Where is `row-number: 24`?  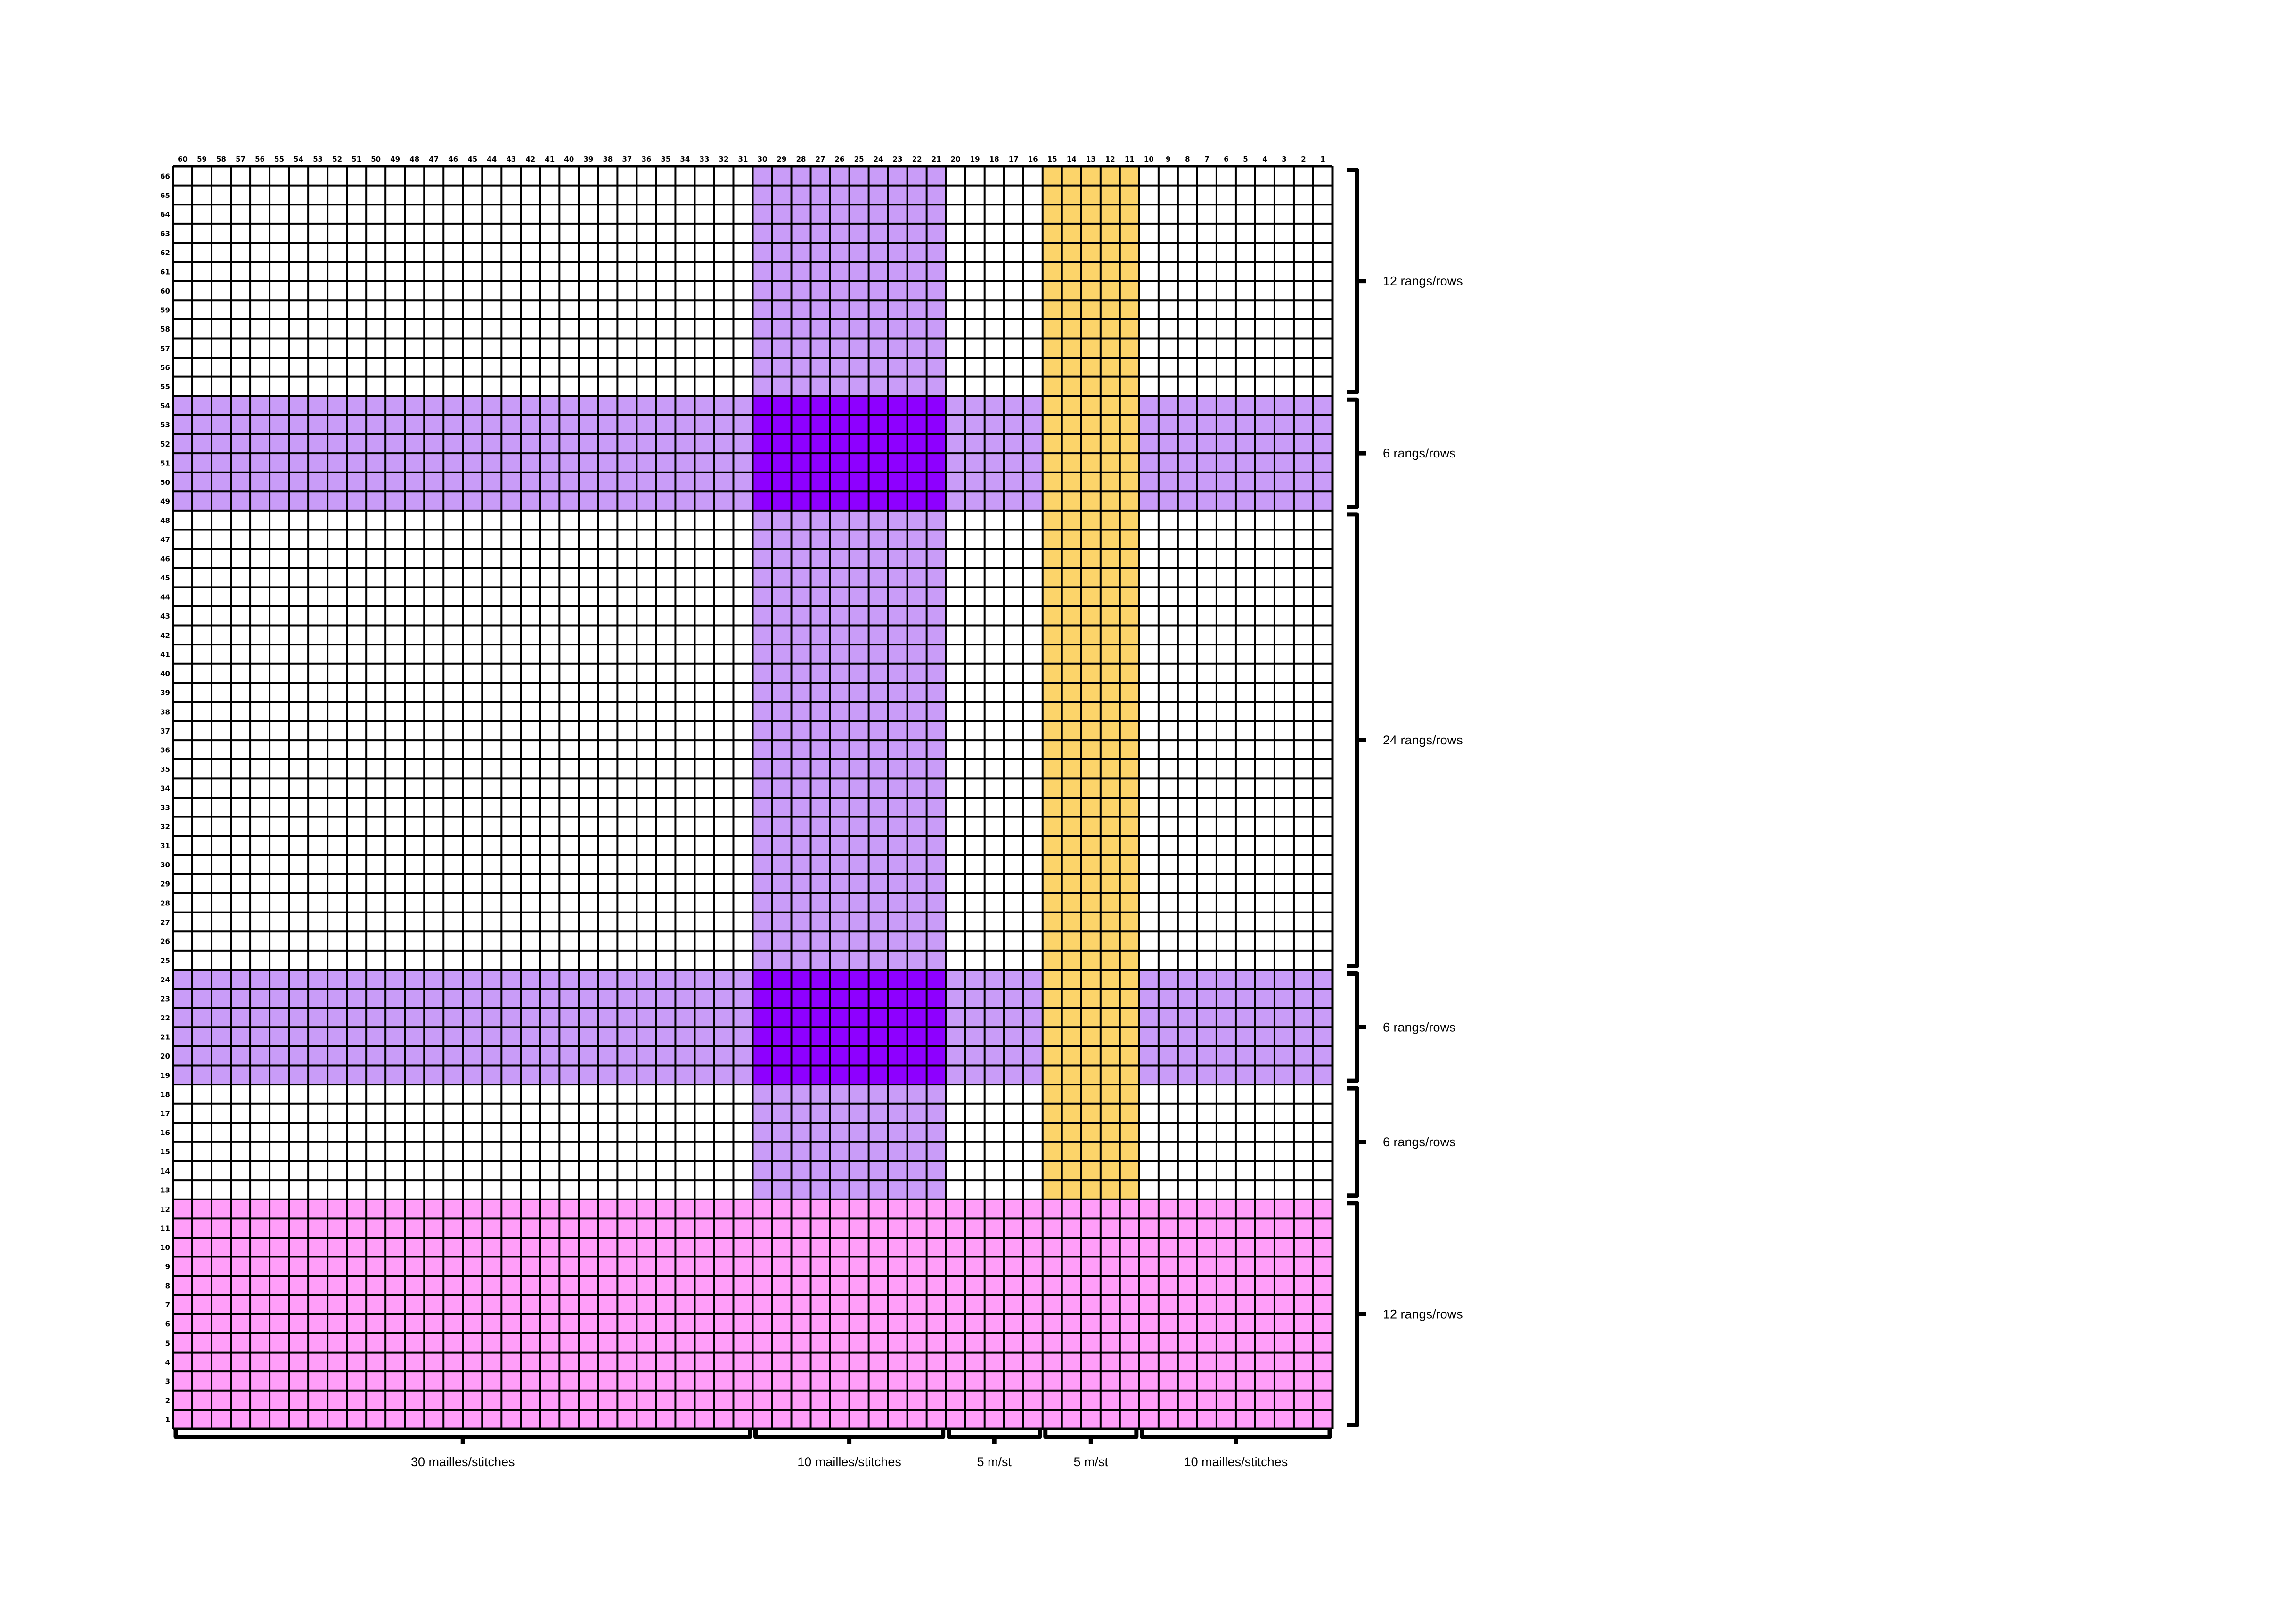 row-number: 24 is located at coordinates (165, 980).